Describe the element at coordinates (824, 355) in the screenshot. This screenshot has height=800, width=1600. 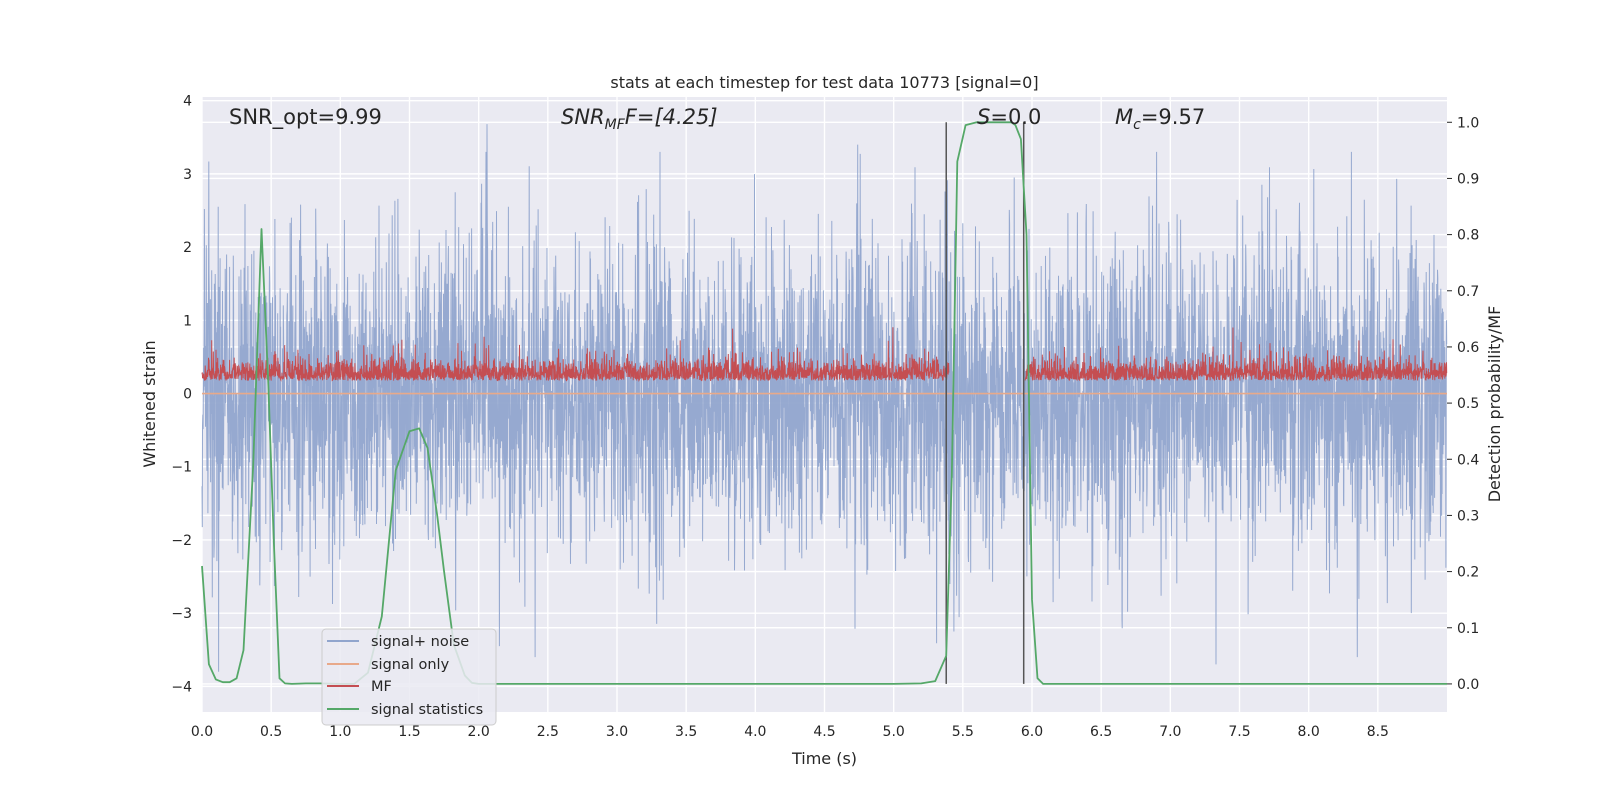
I see `series-mf` at that location.